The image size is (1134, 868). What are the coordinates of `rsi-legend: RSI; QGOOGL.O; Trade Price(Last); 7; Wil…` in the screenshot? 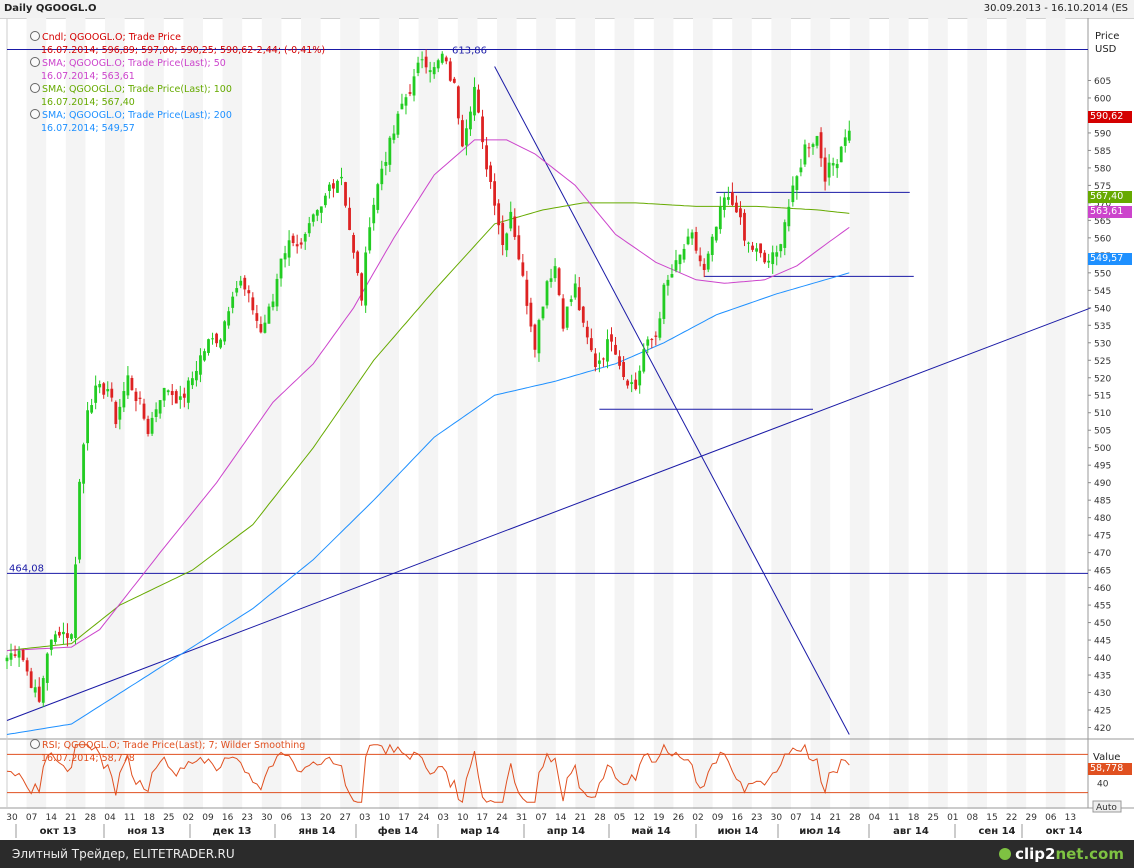 It's located at (167, 752).